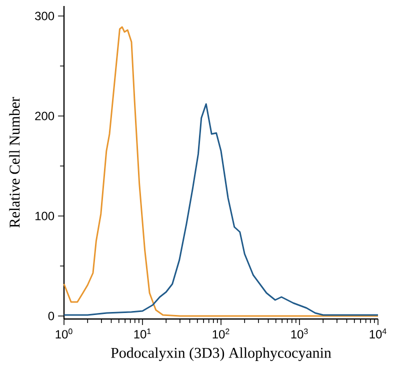  Describe the element at coordinates (221, 333) in the screenshot. I see `x-tick-label: 10$^{2}$` at that location.